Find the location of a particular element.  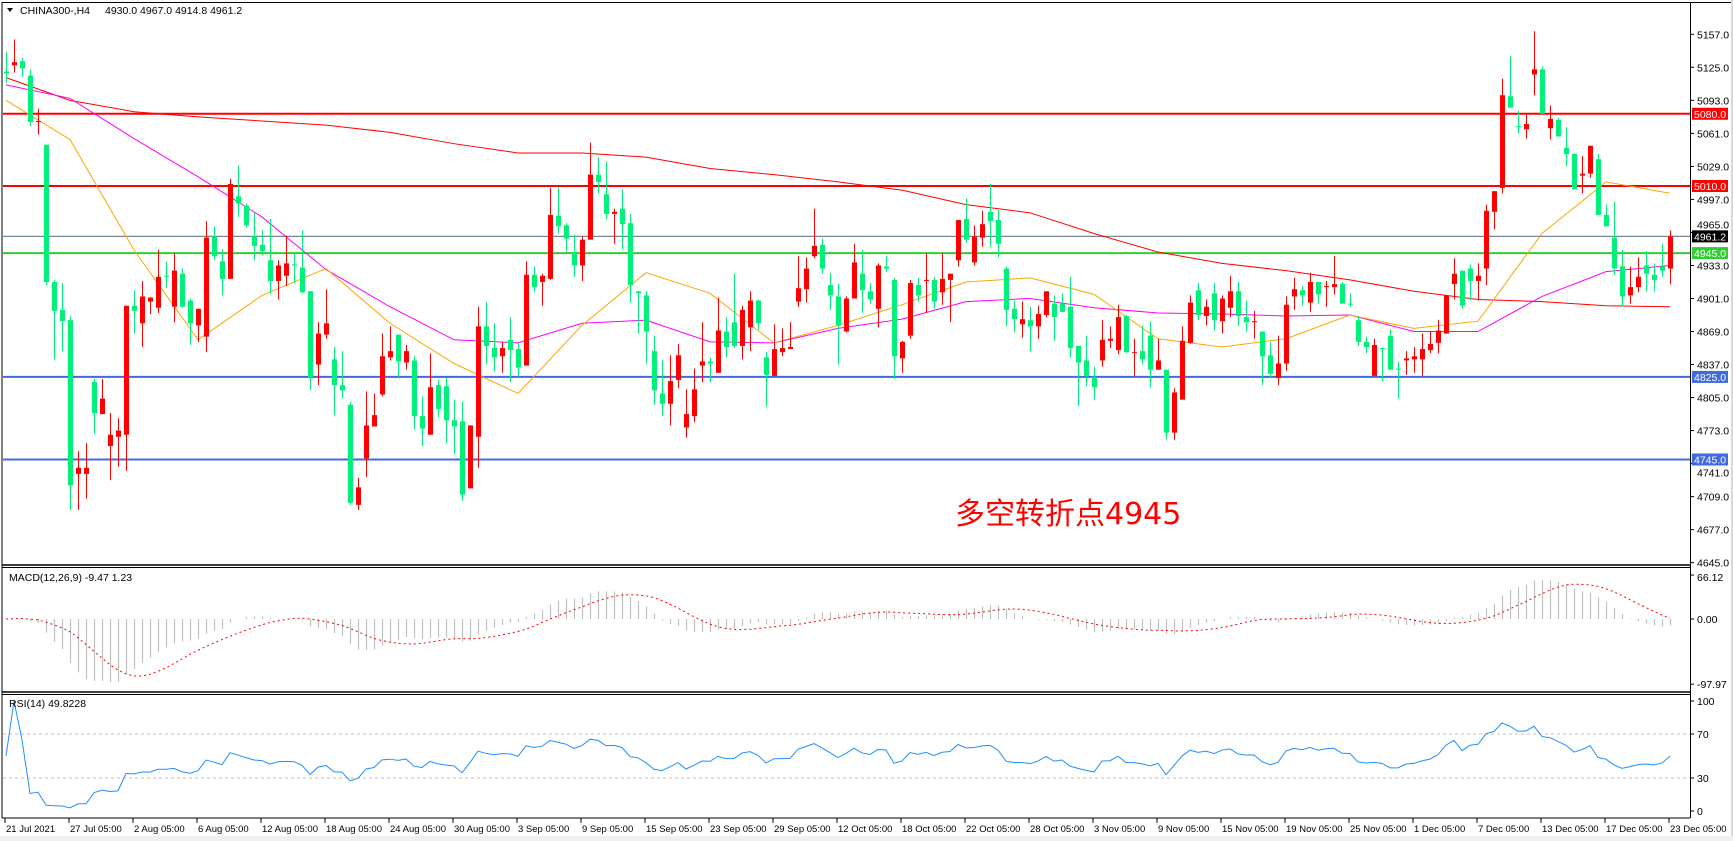

time-tick-label: 30 Aug 05:00 is located at coordinates (482, 829).